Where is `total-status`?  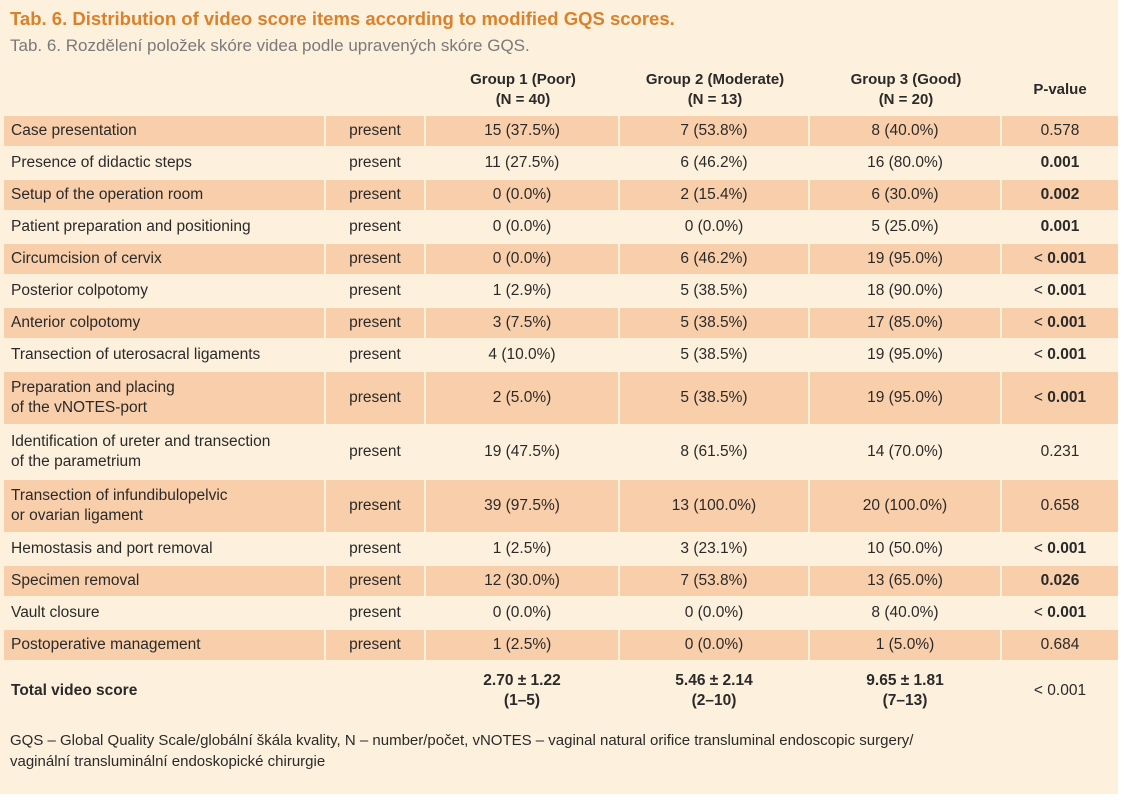
total-status is located at coordinates (376, 692).